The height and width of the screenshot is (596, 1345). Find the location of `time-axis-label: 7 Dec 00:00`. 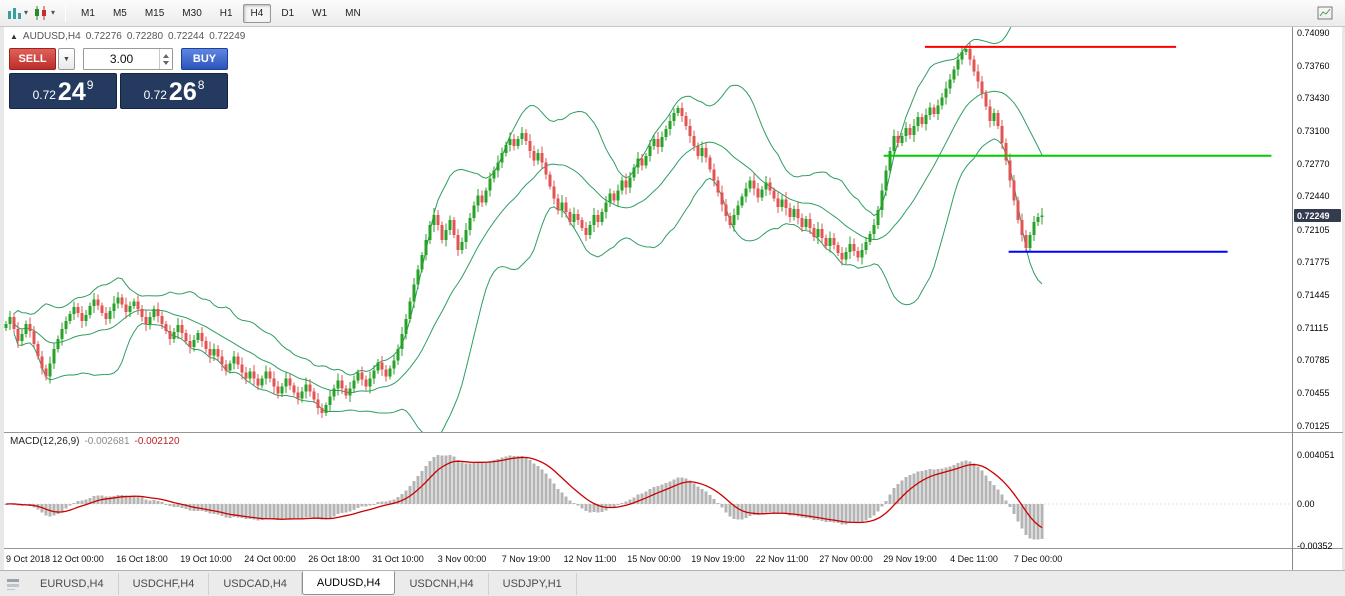

time-axis-label: 7 Dec 00:00 is located at coordinates (1038, 559).